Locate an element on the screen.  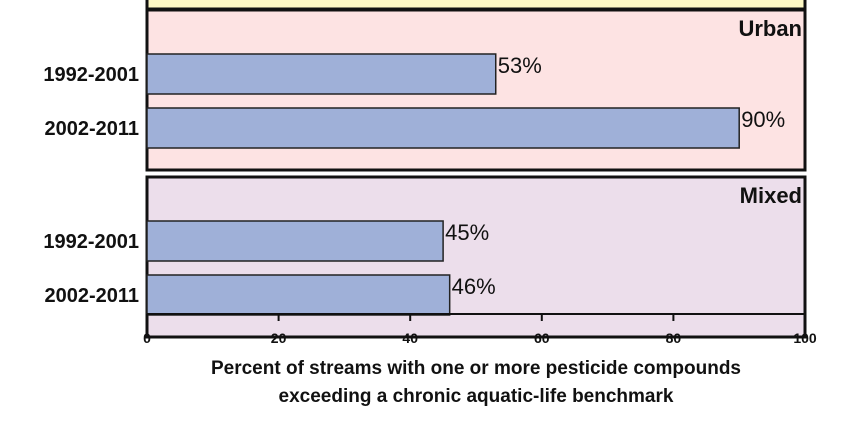
x-tick-label: 60 is located at coordinates (542, 338).